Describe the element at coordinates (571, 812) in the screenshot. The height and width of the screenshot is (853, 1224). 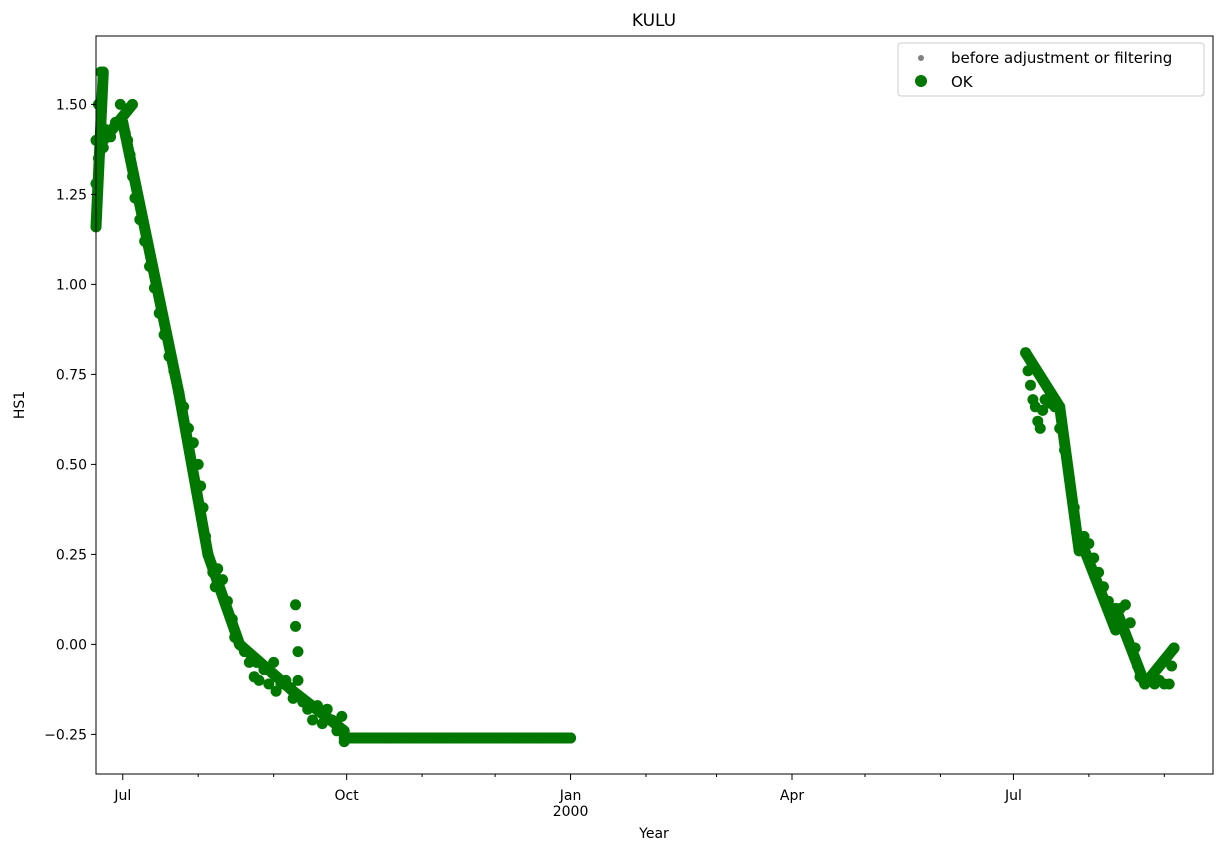
I see `x-tick-sublabel: 2000` at that location.